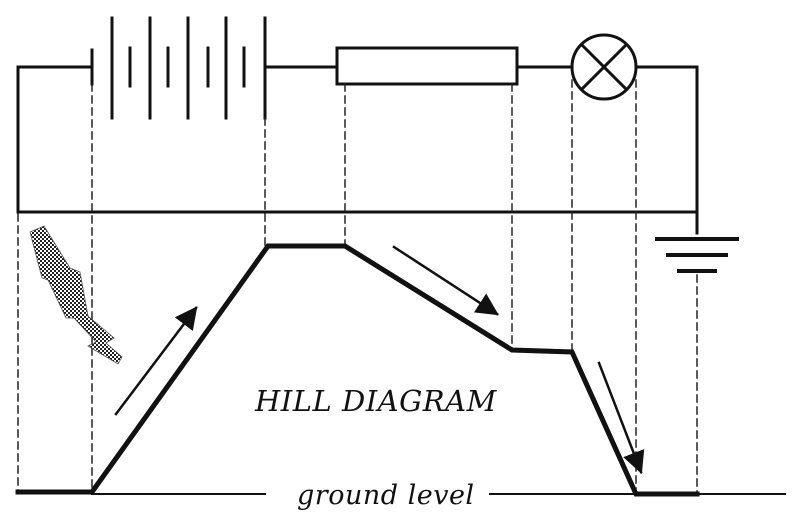  What do you see at coordinates (178, 68) in the screenshot?
I see `battery-icon` at bounding box center [178, 68].